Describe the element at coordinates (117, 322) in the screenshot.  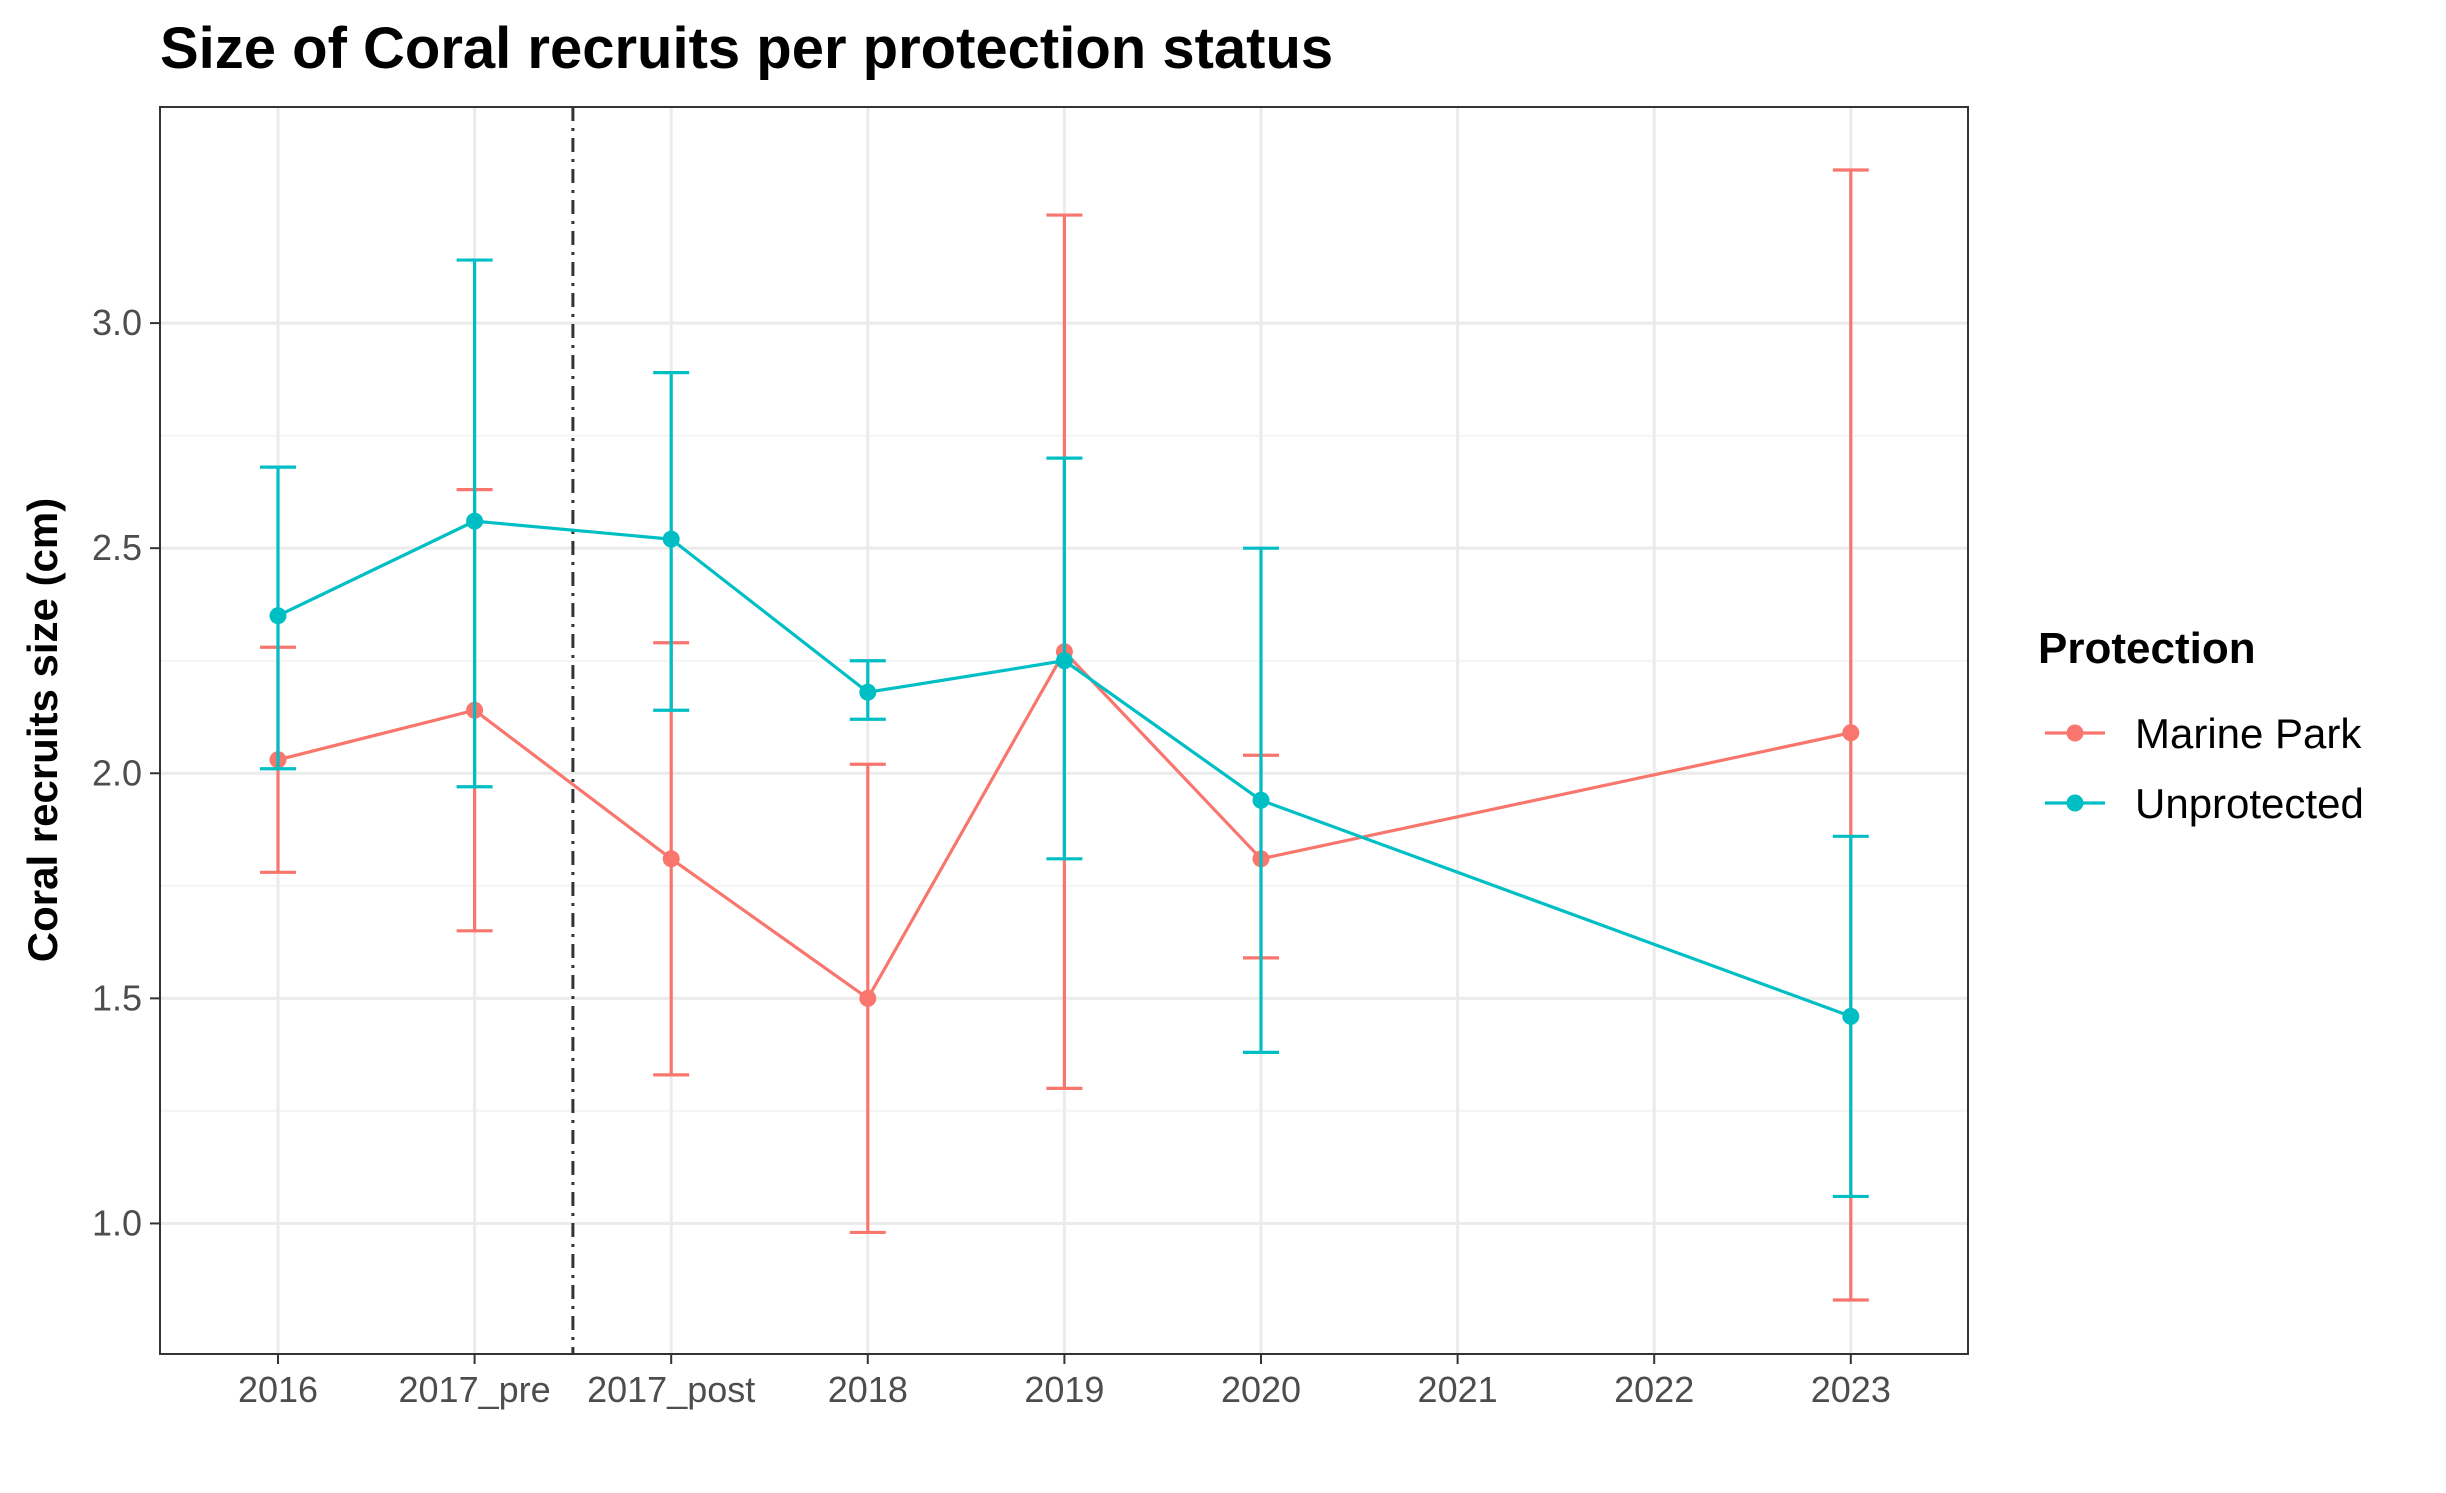
I see `y-tick-label: 3.0` at that location.